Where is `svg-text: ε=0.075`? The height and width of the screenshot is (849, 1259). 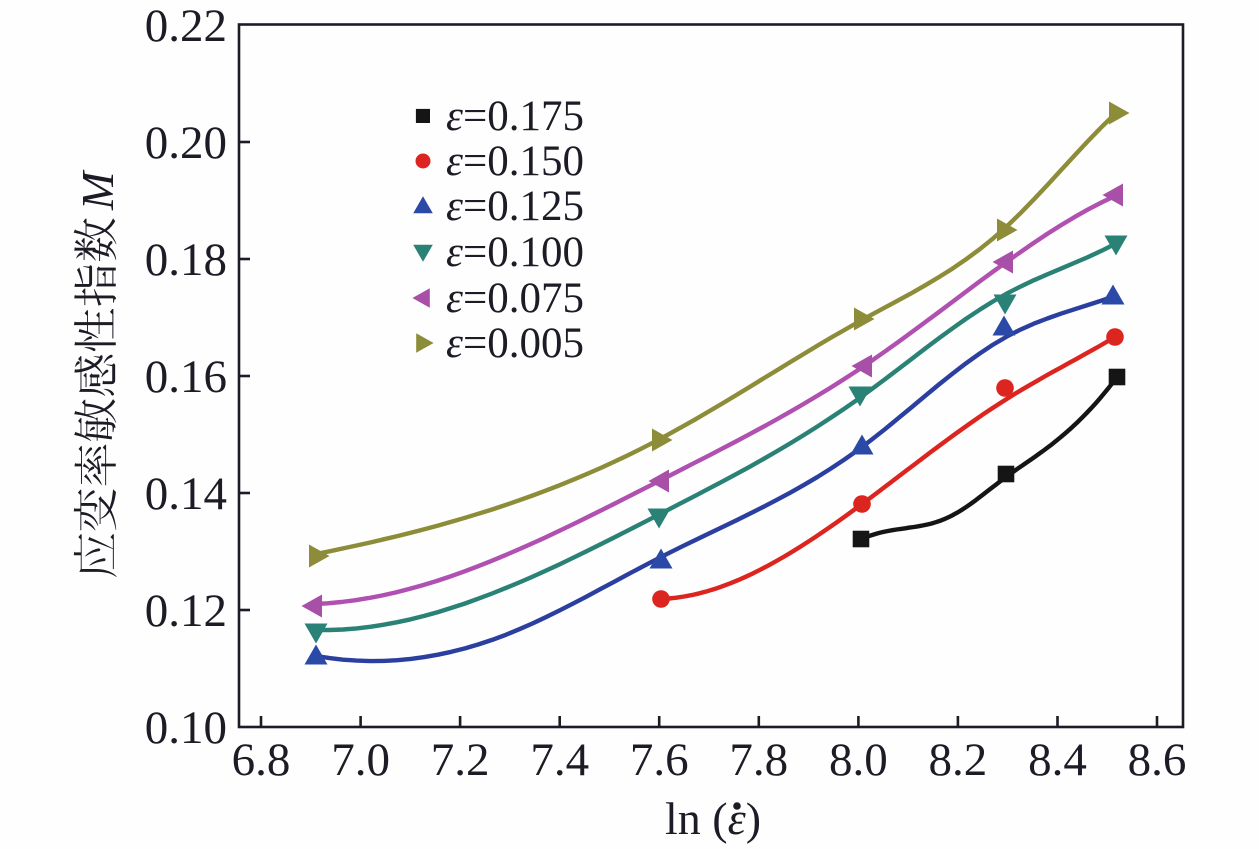 svg-text: ε=0.075 is located at coordinates (515, 298).